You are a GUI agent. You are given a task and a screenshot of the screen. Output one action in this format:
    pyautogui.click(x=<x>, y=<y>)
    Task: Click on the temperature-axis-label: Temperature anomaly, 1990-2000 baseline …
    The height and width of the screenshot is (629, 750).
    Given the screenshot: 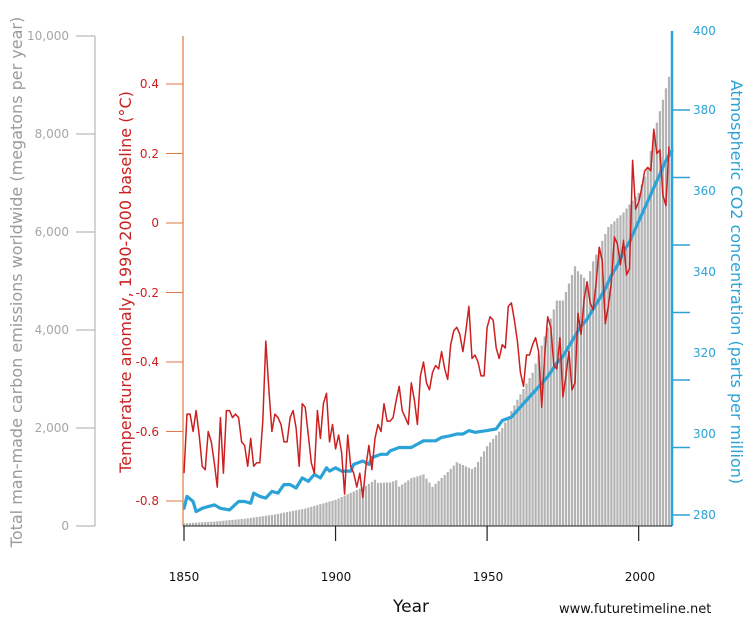 What is the action you would take?
    pyautogui.click(x=125, y=282)
    